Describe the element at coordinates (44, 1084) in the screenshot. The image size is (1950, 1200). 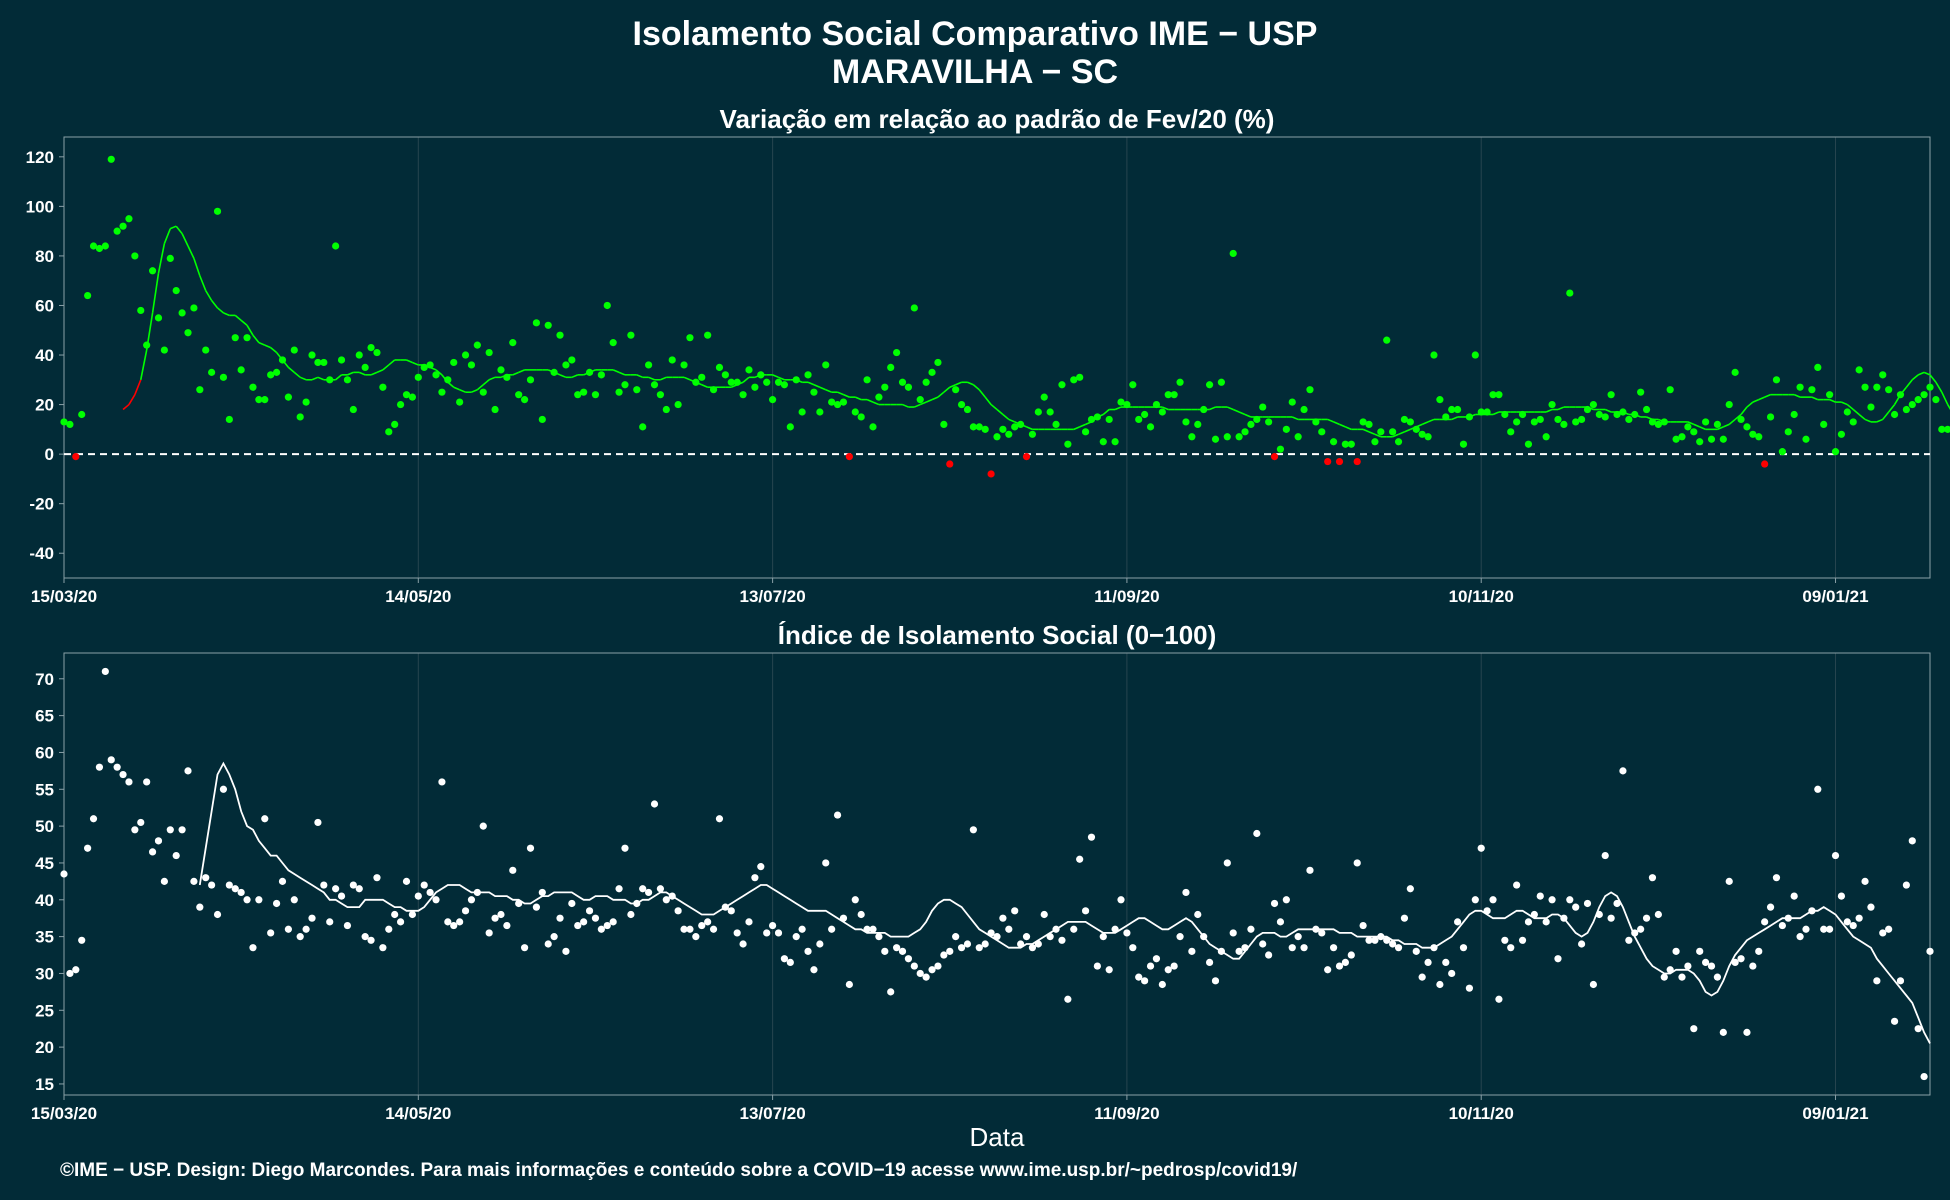
I see `index-ytick-label: 15` at that location.